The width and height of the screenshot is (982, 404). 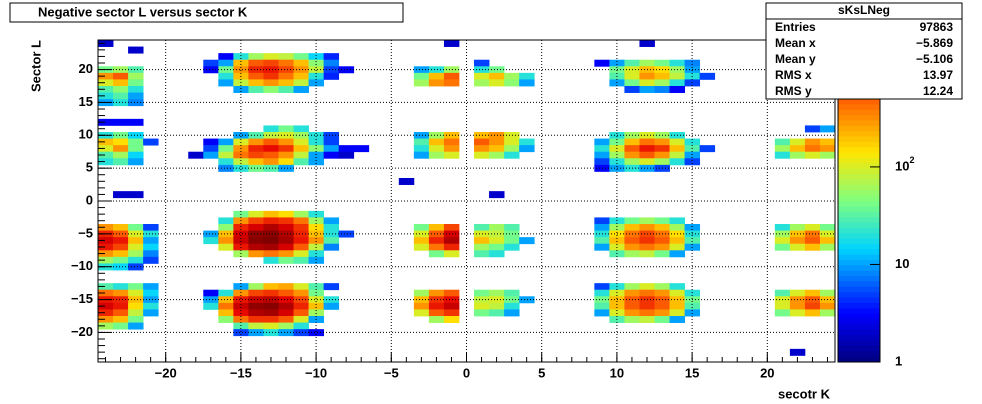 I want to click on y-tick-label: 10, so click(x=86, y=134).